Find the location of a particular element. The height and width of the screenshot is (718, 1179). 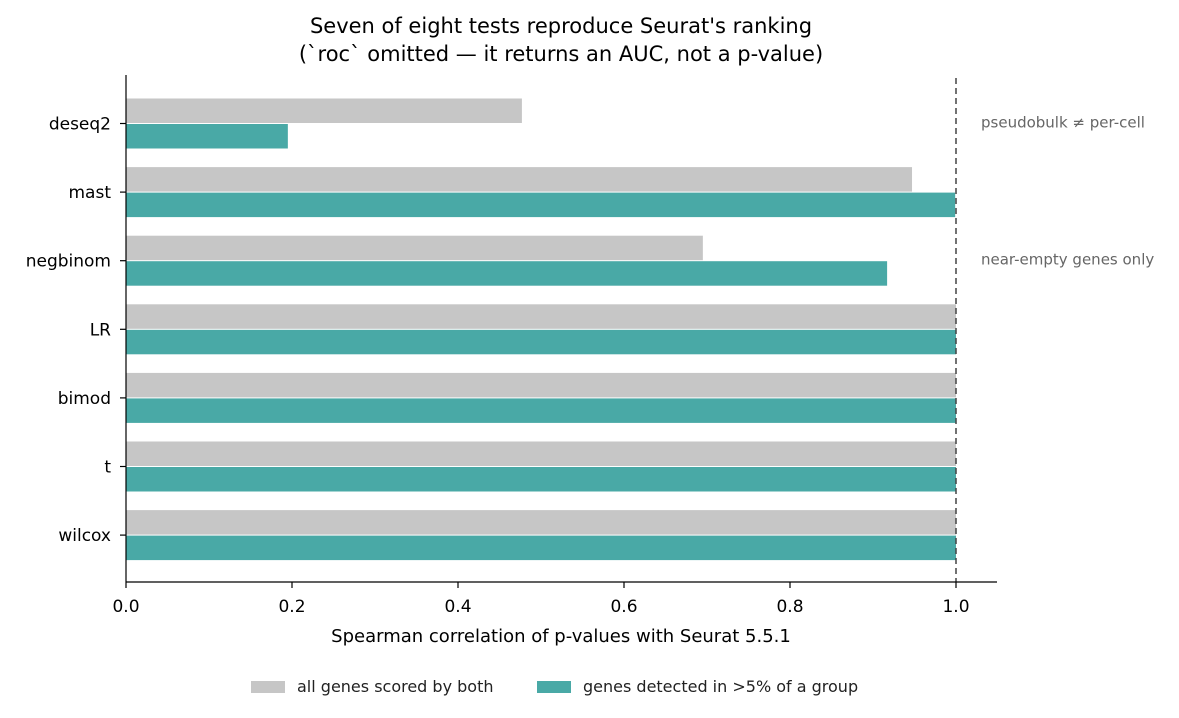

legend-label-1: all genes scored by both is located at coordinates (395, 686).